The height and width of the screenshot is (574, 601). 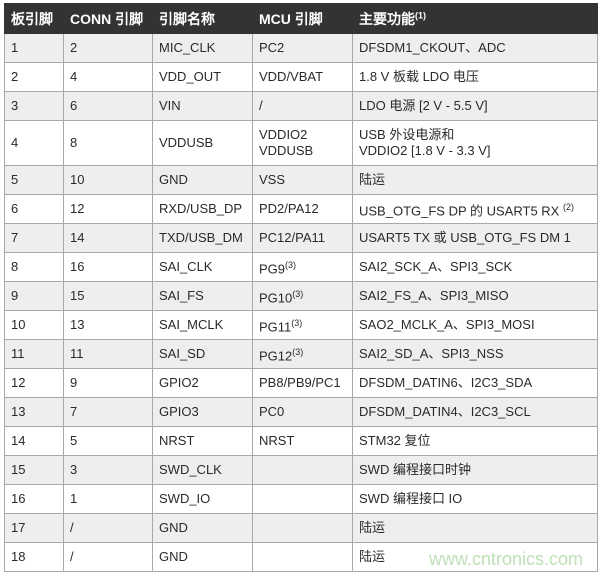 What do you see at coordinates (15, 47) in the screenshot?
I see `board-pin: 1` at bounding box center [15, 47].